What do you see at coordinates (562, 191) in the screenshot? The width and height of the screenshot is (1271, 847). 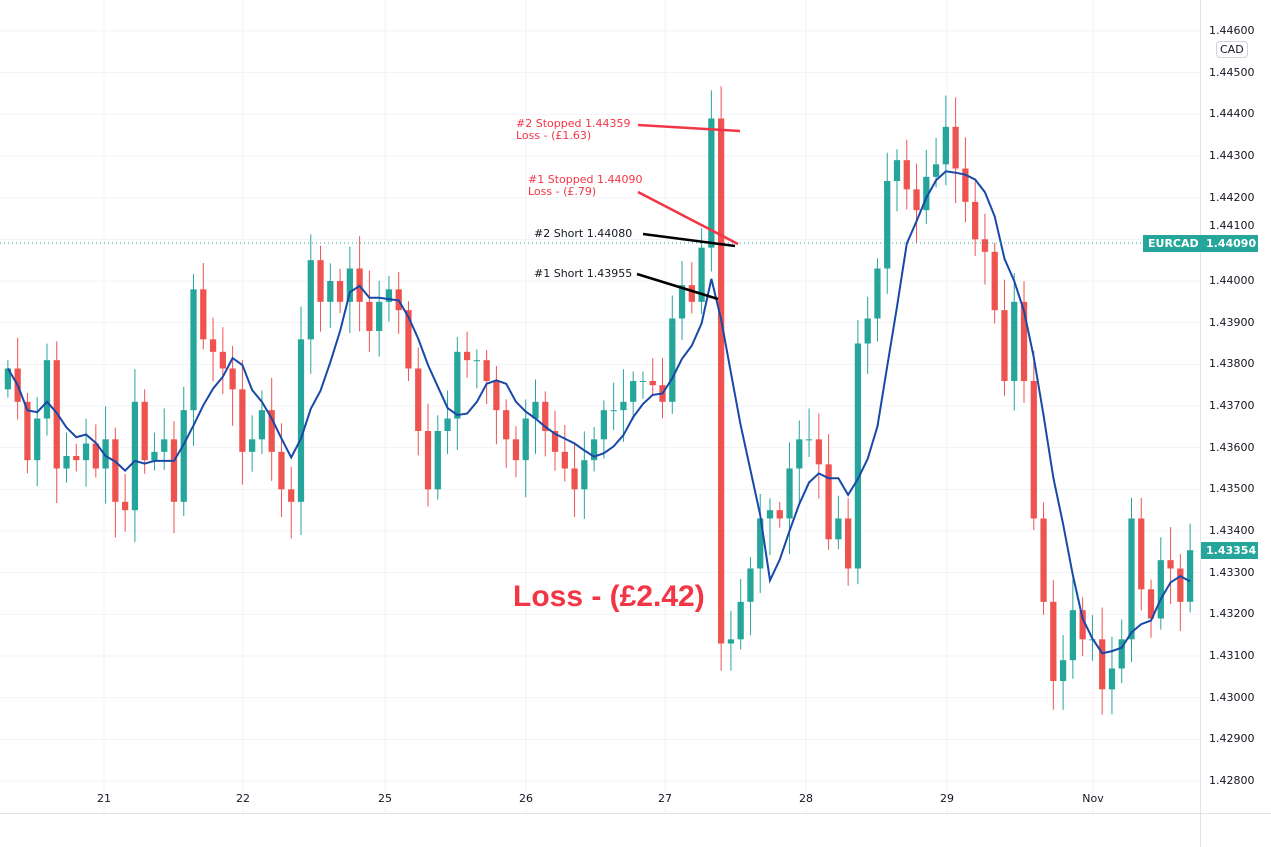 I see `stop1-loss: Loss - (£.79)` at bounding box center [562, 191].